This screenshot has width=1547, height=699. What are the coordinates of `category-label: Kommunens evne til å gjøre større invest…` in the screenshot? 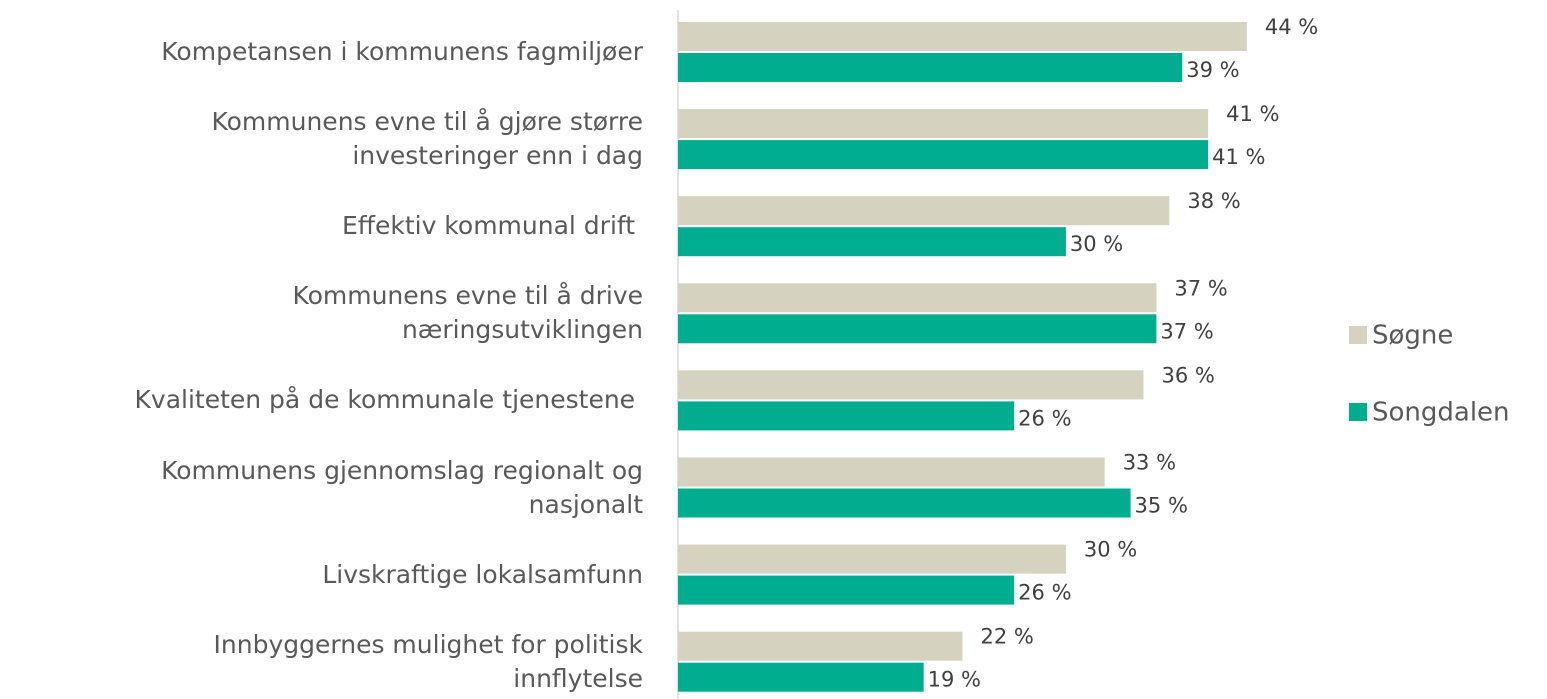 It's located at (427, 139).